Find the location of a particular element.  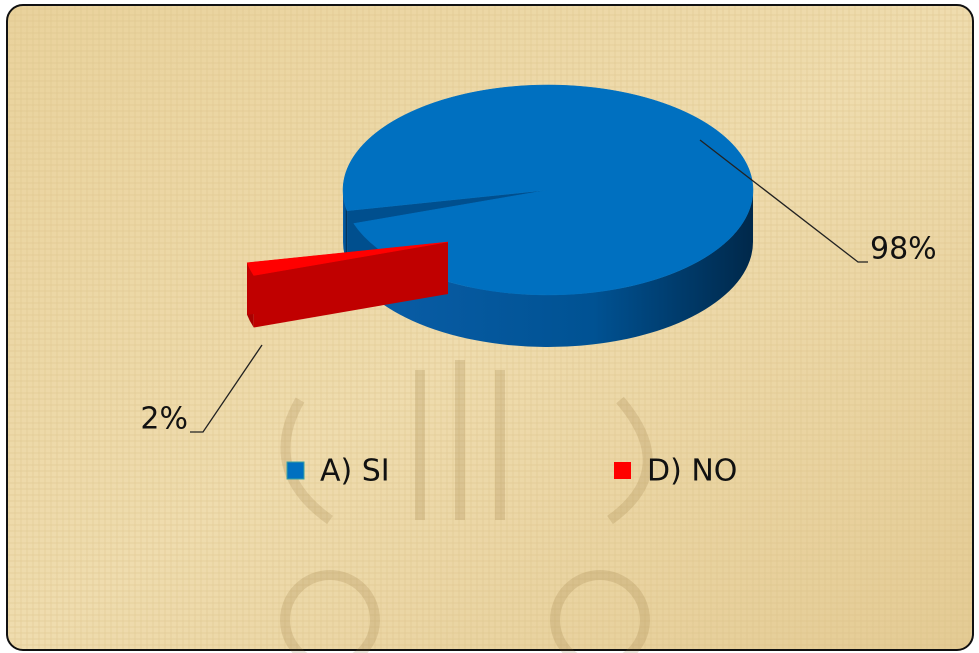

legend-label: A) SI is located at coordinates (355, 471).